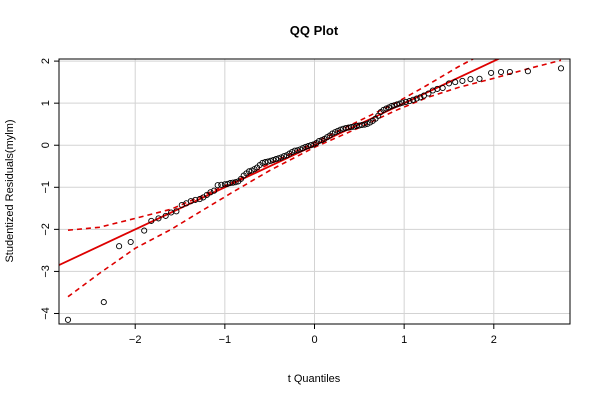  What do you see at coordinates (404, 340) in the screenshot?
I see `x-tick-label: 1` at bounding box center [404, 340].